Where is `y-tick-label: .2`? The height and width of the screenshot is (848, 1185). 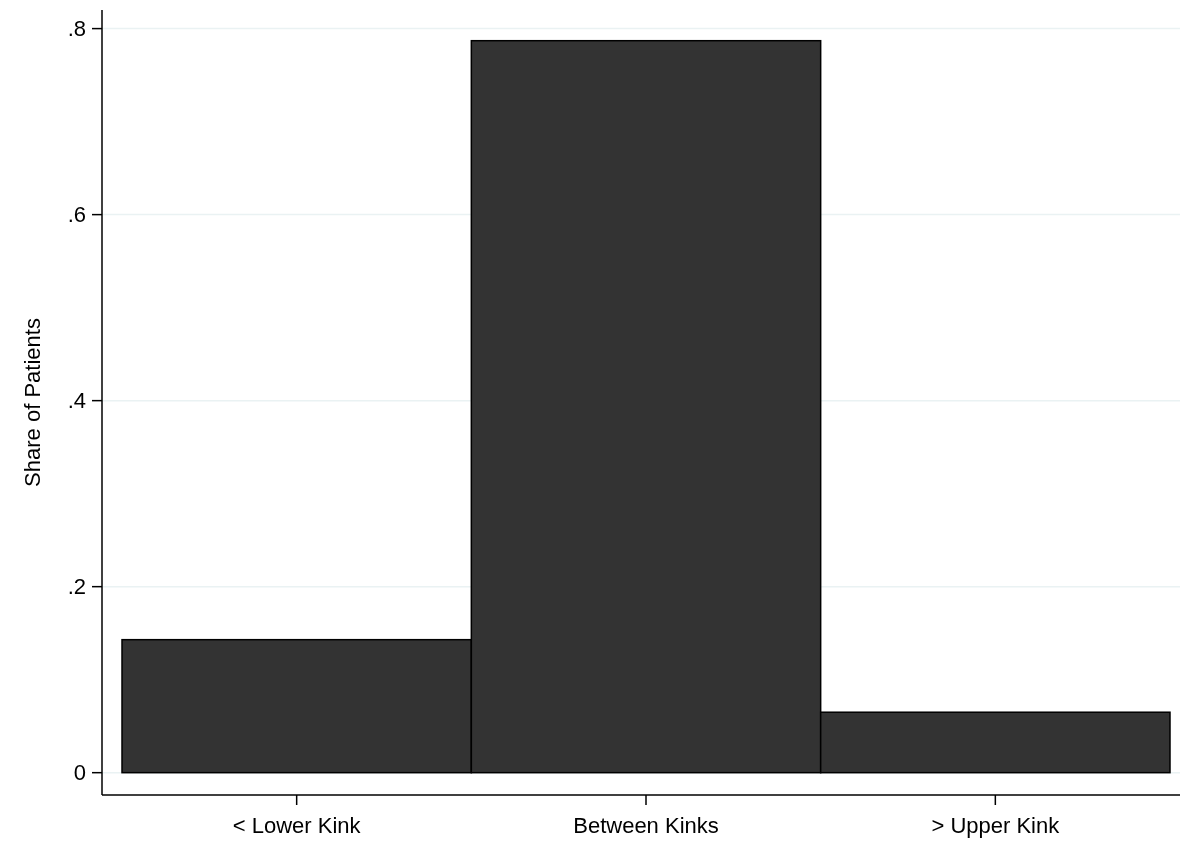 y-tick-label: .2 is located at coordinates (76, 587).